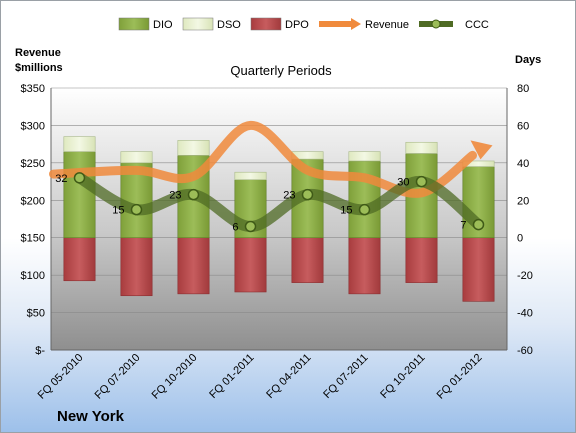 The image size is (576, 433). I want to click on right-tick-label: 20, so click(523, 201).